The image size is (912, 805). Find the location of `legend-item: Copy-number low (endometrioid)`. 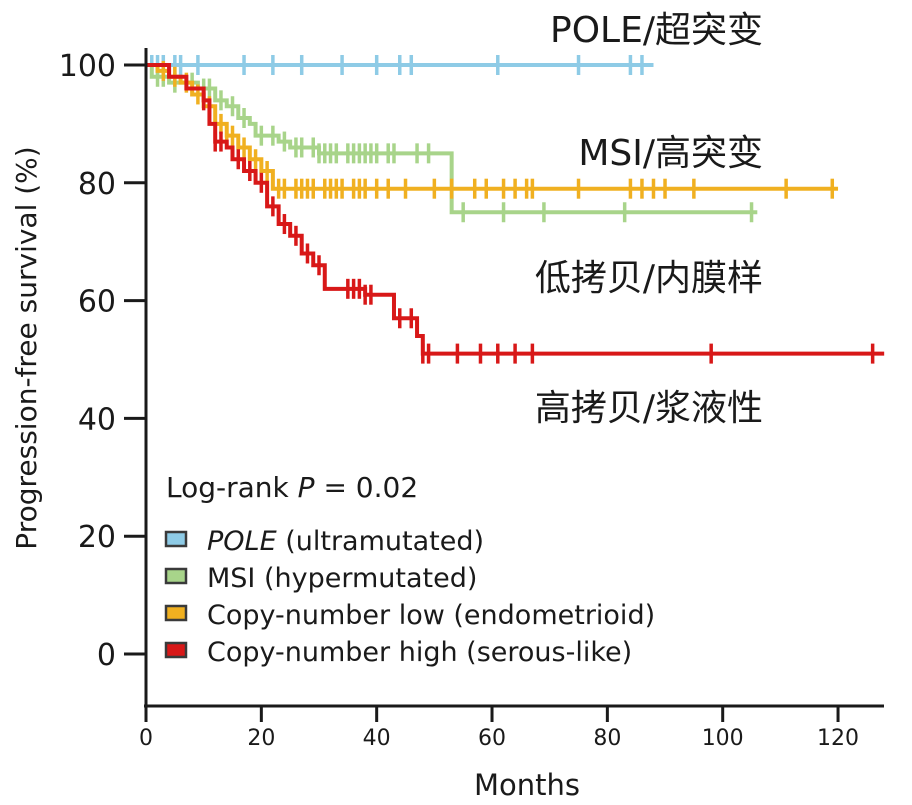

legend-item: Copy-number low (endometrioid) is located at coordinates (409, 615).